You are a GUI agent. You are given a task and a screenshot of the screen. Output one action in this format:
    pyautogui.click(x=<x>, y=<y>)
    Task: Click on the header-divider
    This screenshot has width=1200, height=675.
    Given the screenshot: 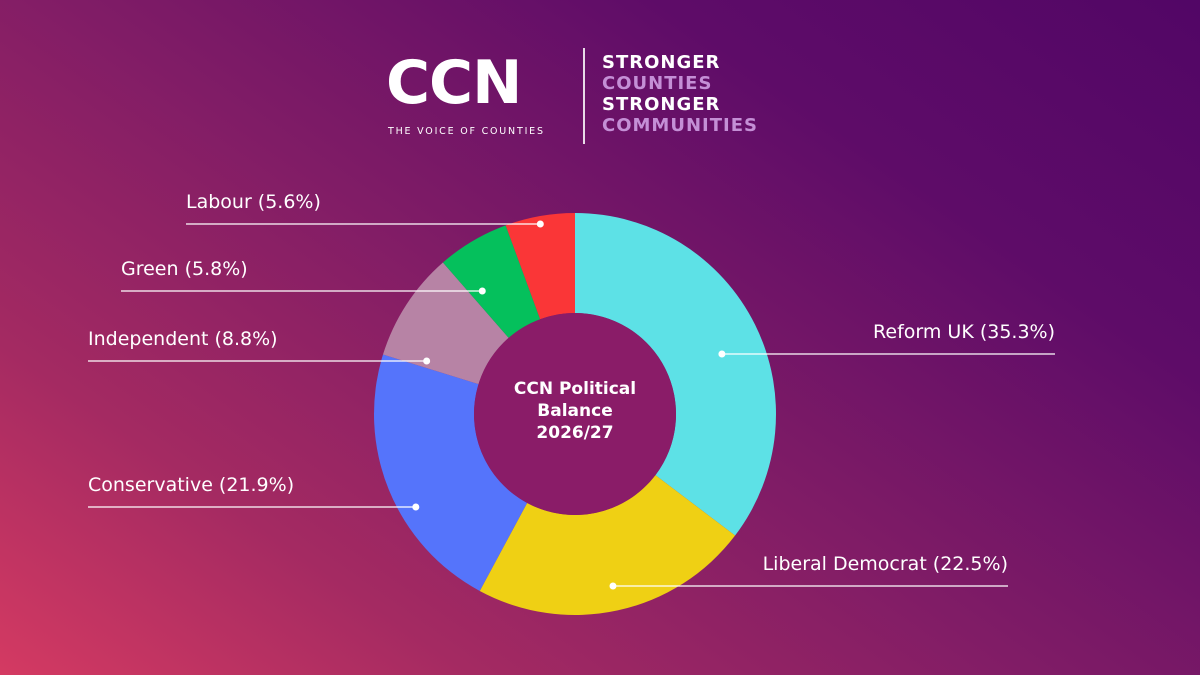 What is the action you would take?
    pyautogui.click(x=584, y=96)
    